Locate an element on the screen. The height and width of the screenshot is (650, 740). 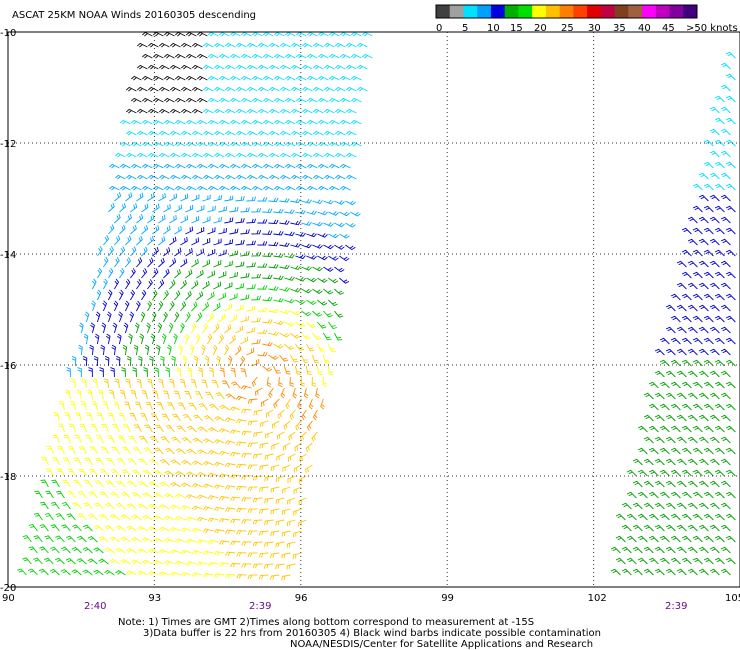
legend-tick-label: 0 is located at coordinates (439, 28).